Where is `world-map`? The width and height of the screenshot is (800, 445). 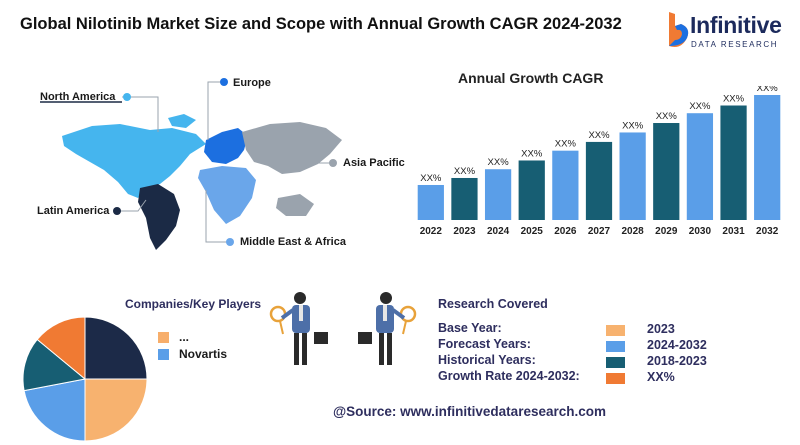
world-map is located at coordinates (191, 164).